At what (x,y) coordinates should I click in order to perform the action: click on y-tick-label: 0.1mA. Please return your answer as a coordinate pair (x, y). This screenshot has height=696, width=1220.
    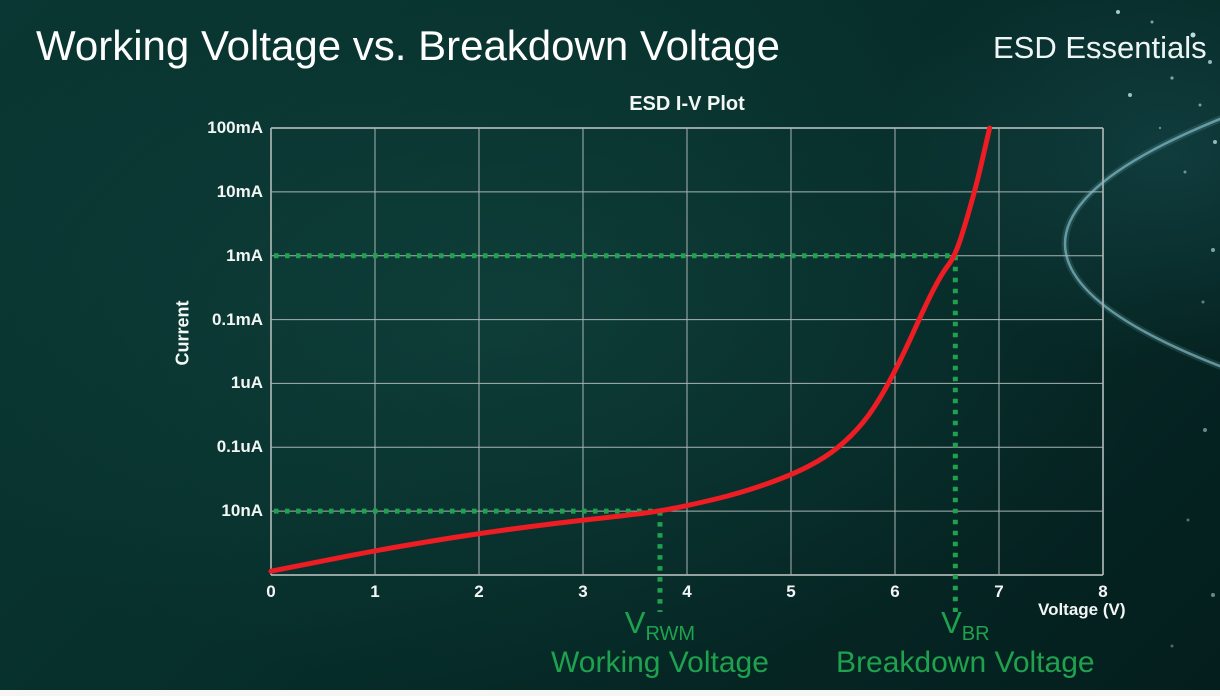
    Looking at the image, I should click on (237, 319).